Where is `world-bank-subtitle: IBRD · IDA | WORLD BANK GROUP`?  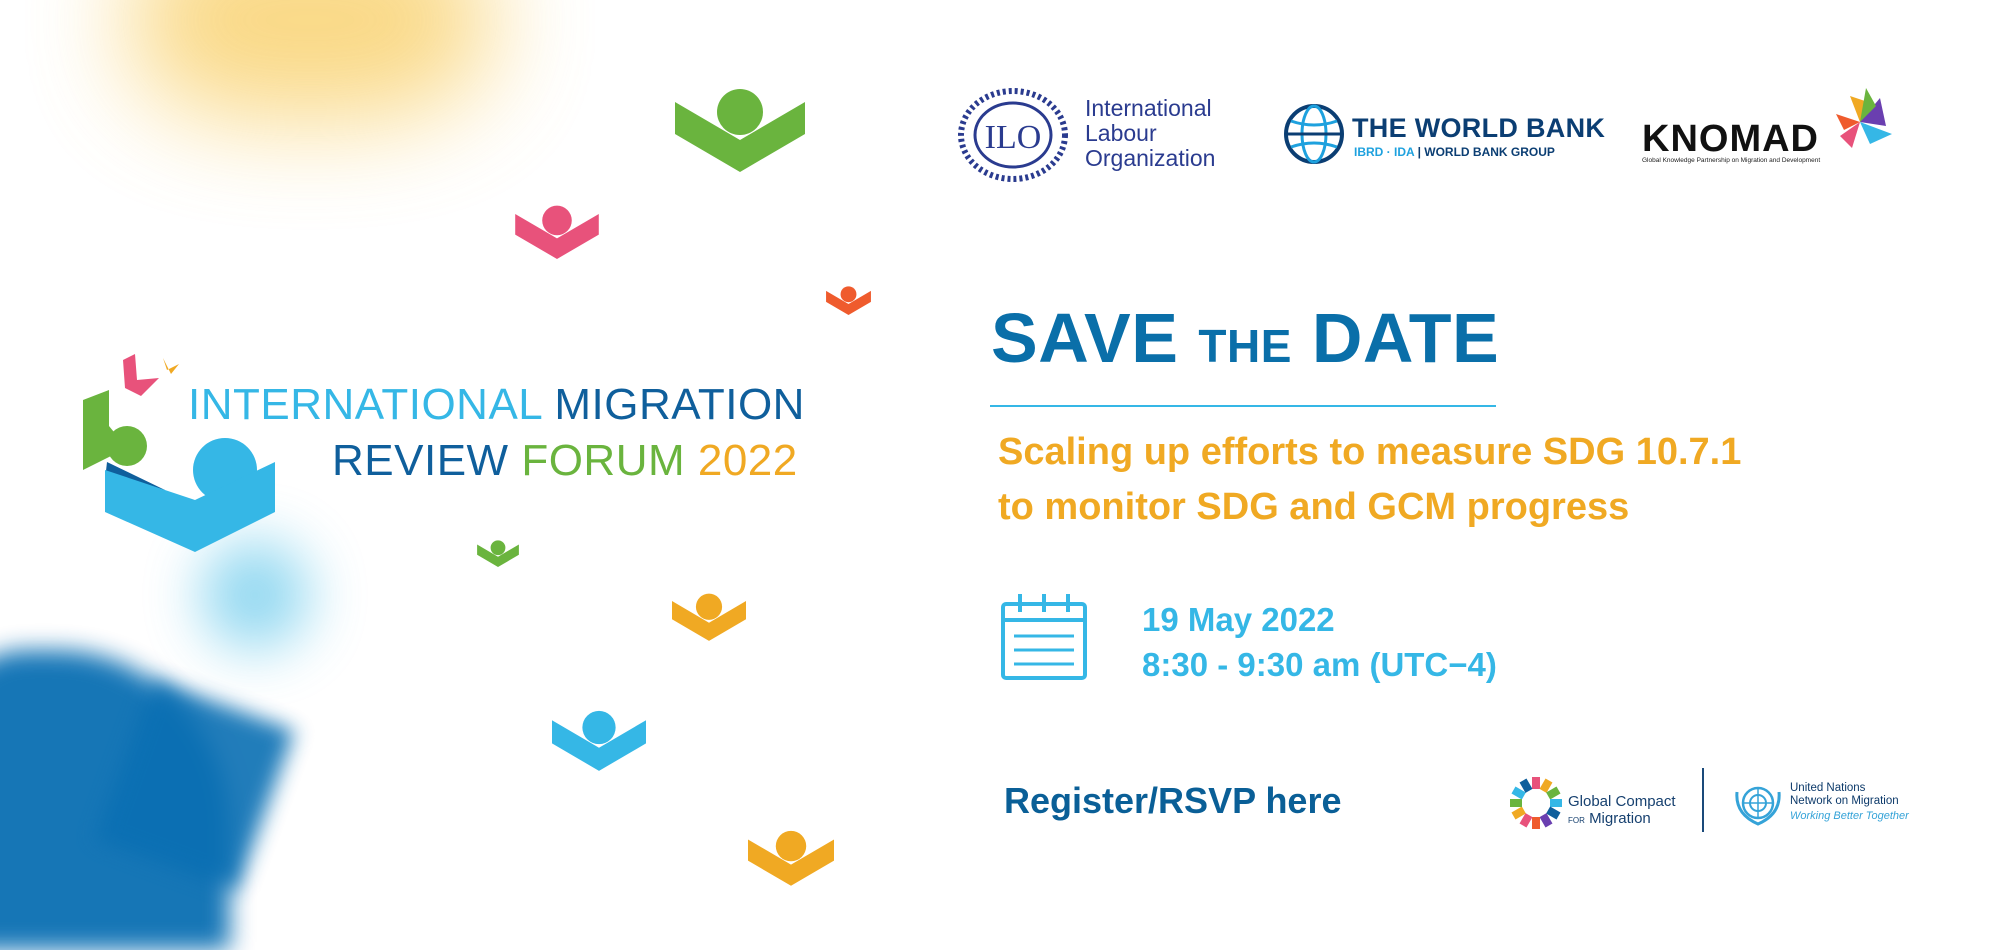 world-bank-subtitle: IBRD · IDA | WORLD BANK GROUP is located at coordinates (1454, 152).